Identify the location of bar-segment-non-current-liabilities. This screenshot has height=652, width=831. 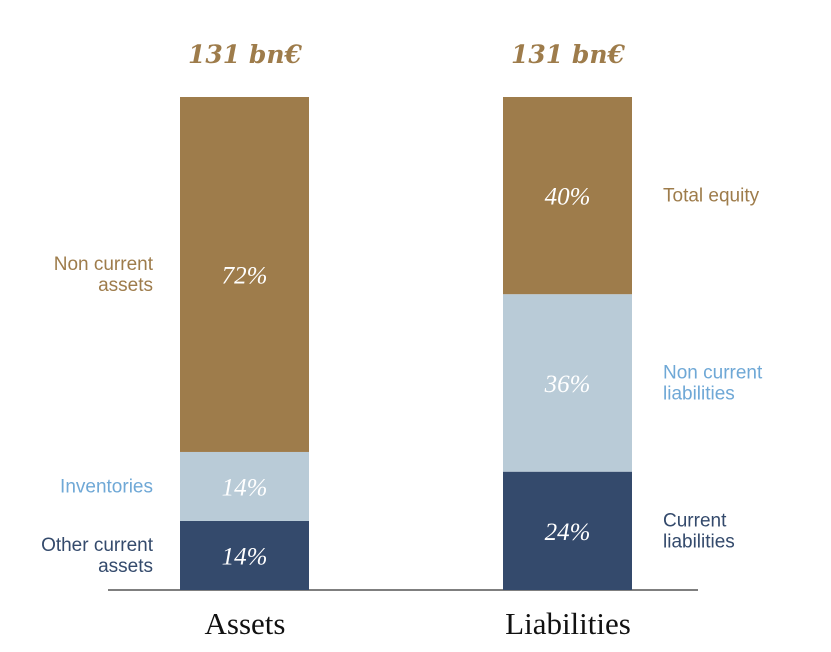
(567, 383).